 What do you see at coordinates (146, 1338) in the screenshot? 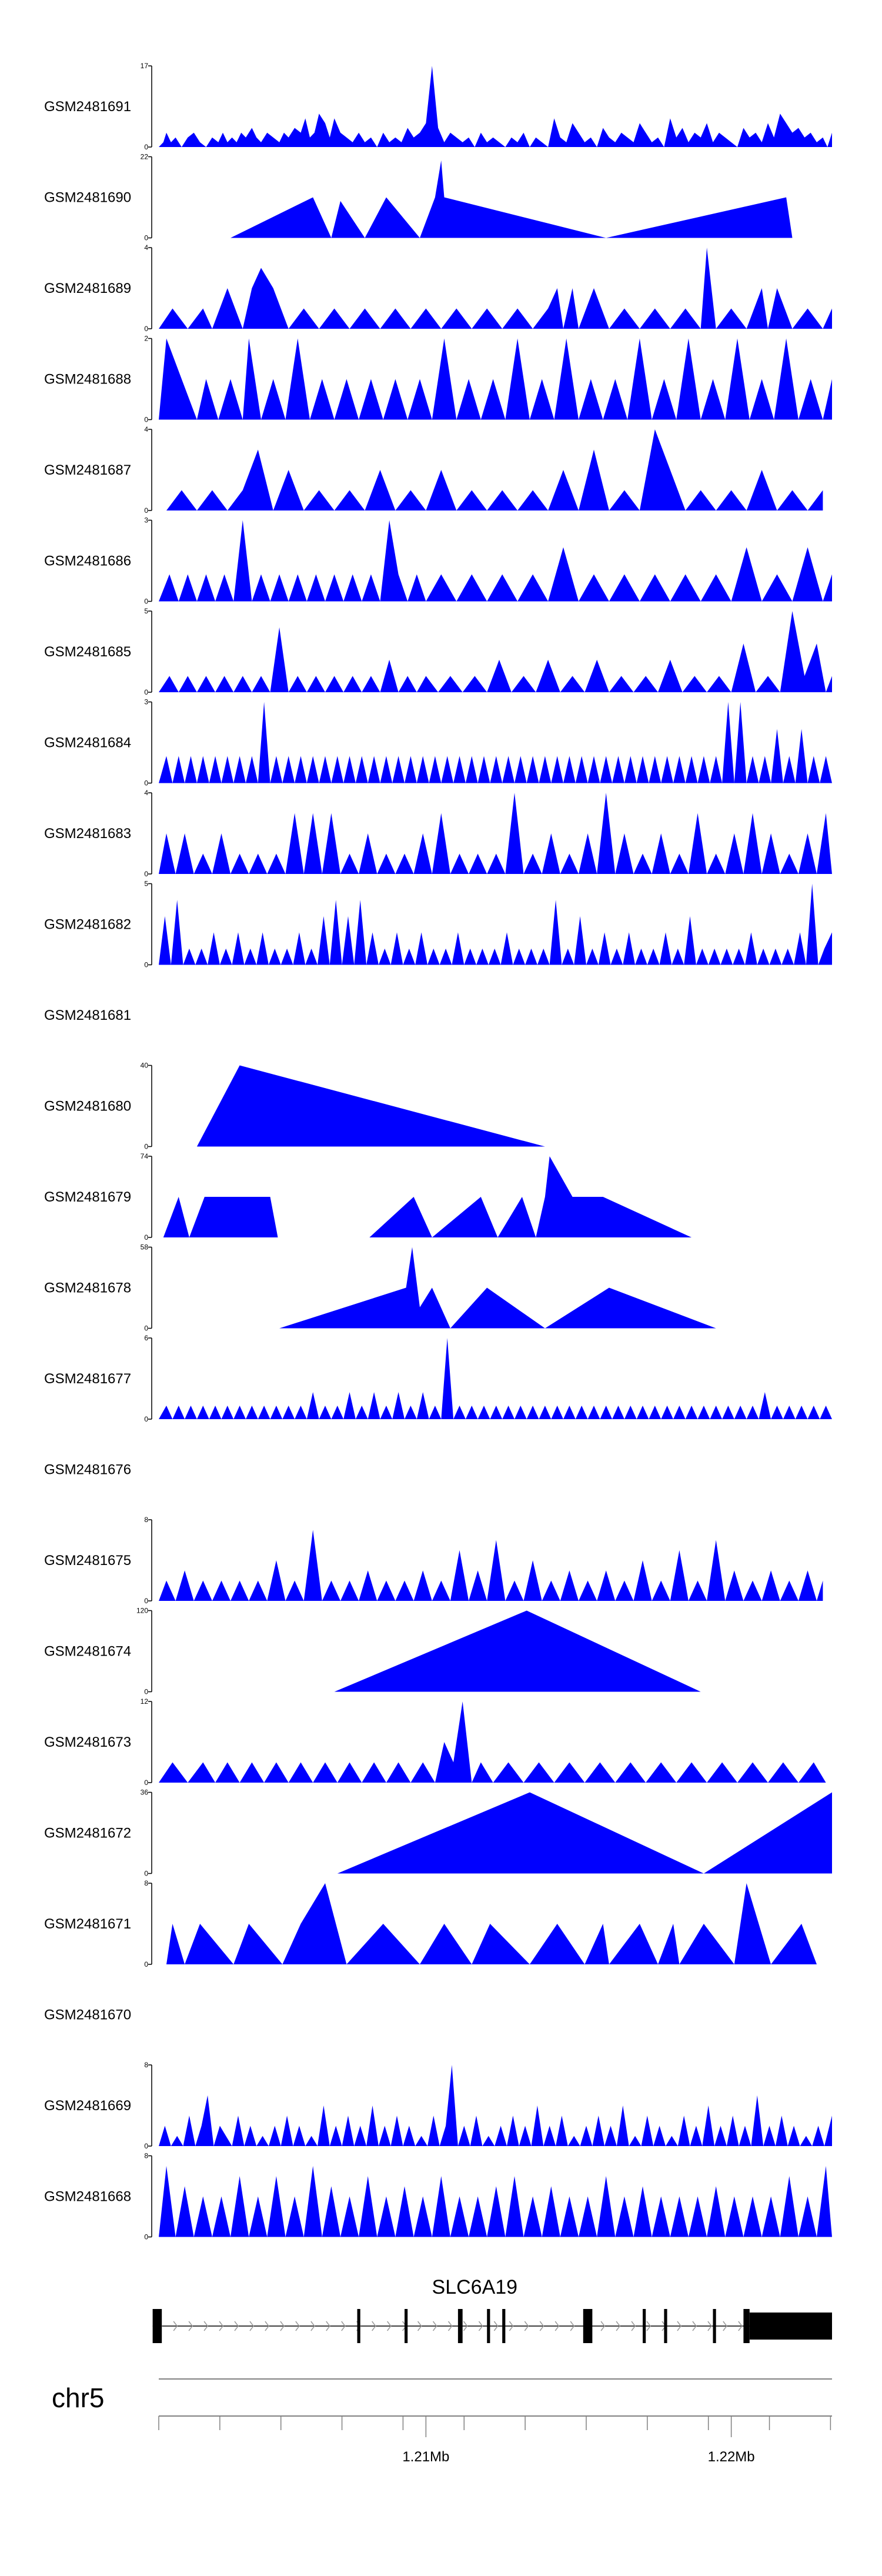
I see `y-max-label: 6` at bounding box center [146, 1338].